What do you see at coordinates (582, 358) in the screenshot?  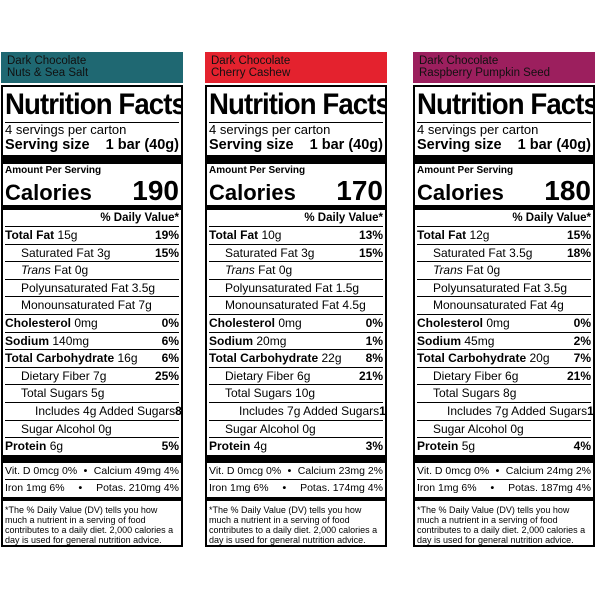 I see `label-text: 7%` at bounding box center [582, 358].